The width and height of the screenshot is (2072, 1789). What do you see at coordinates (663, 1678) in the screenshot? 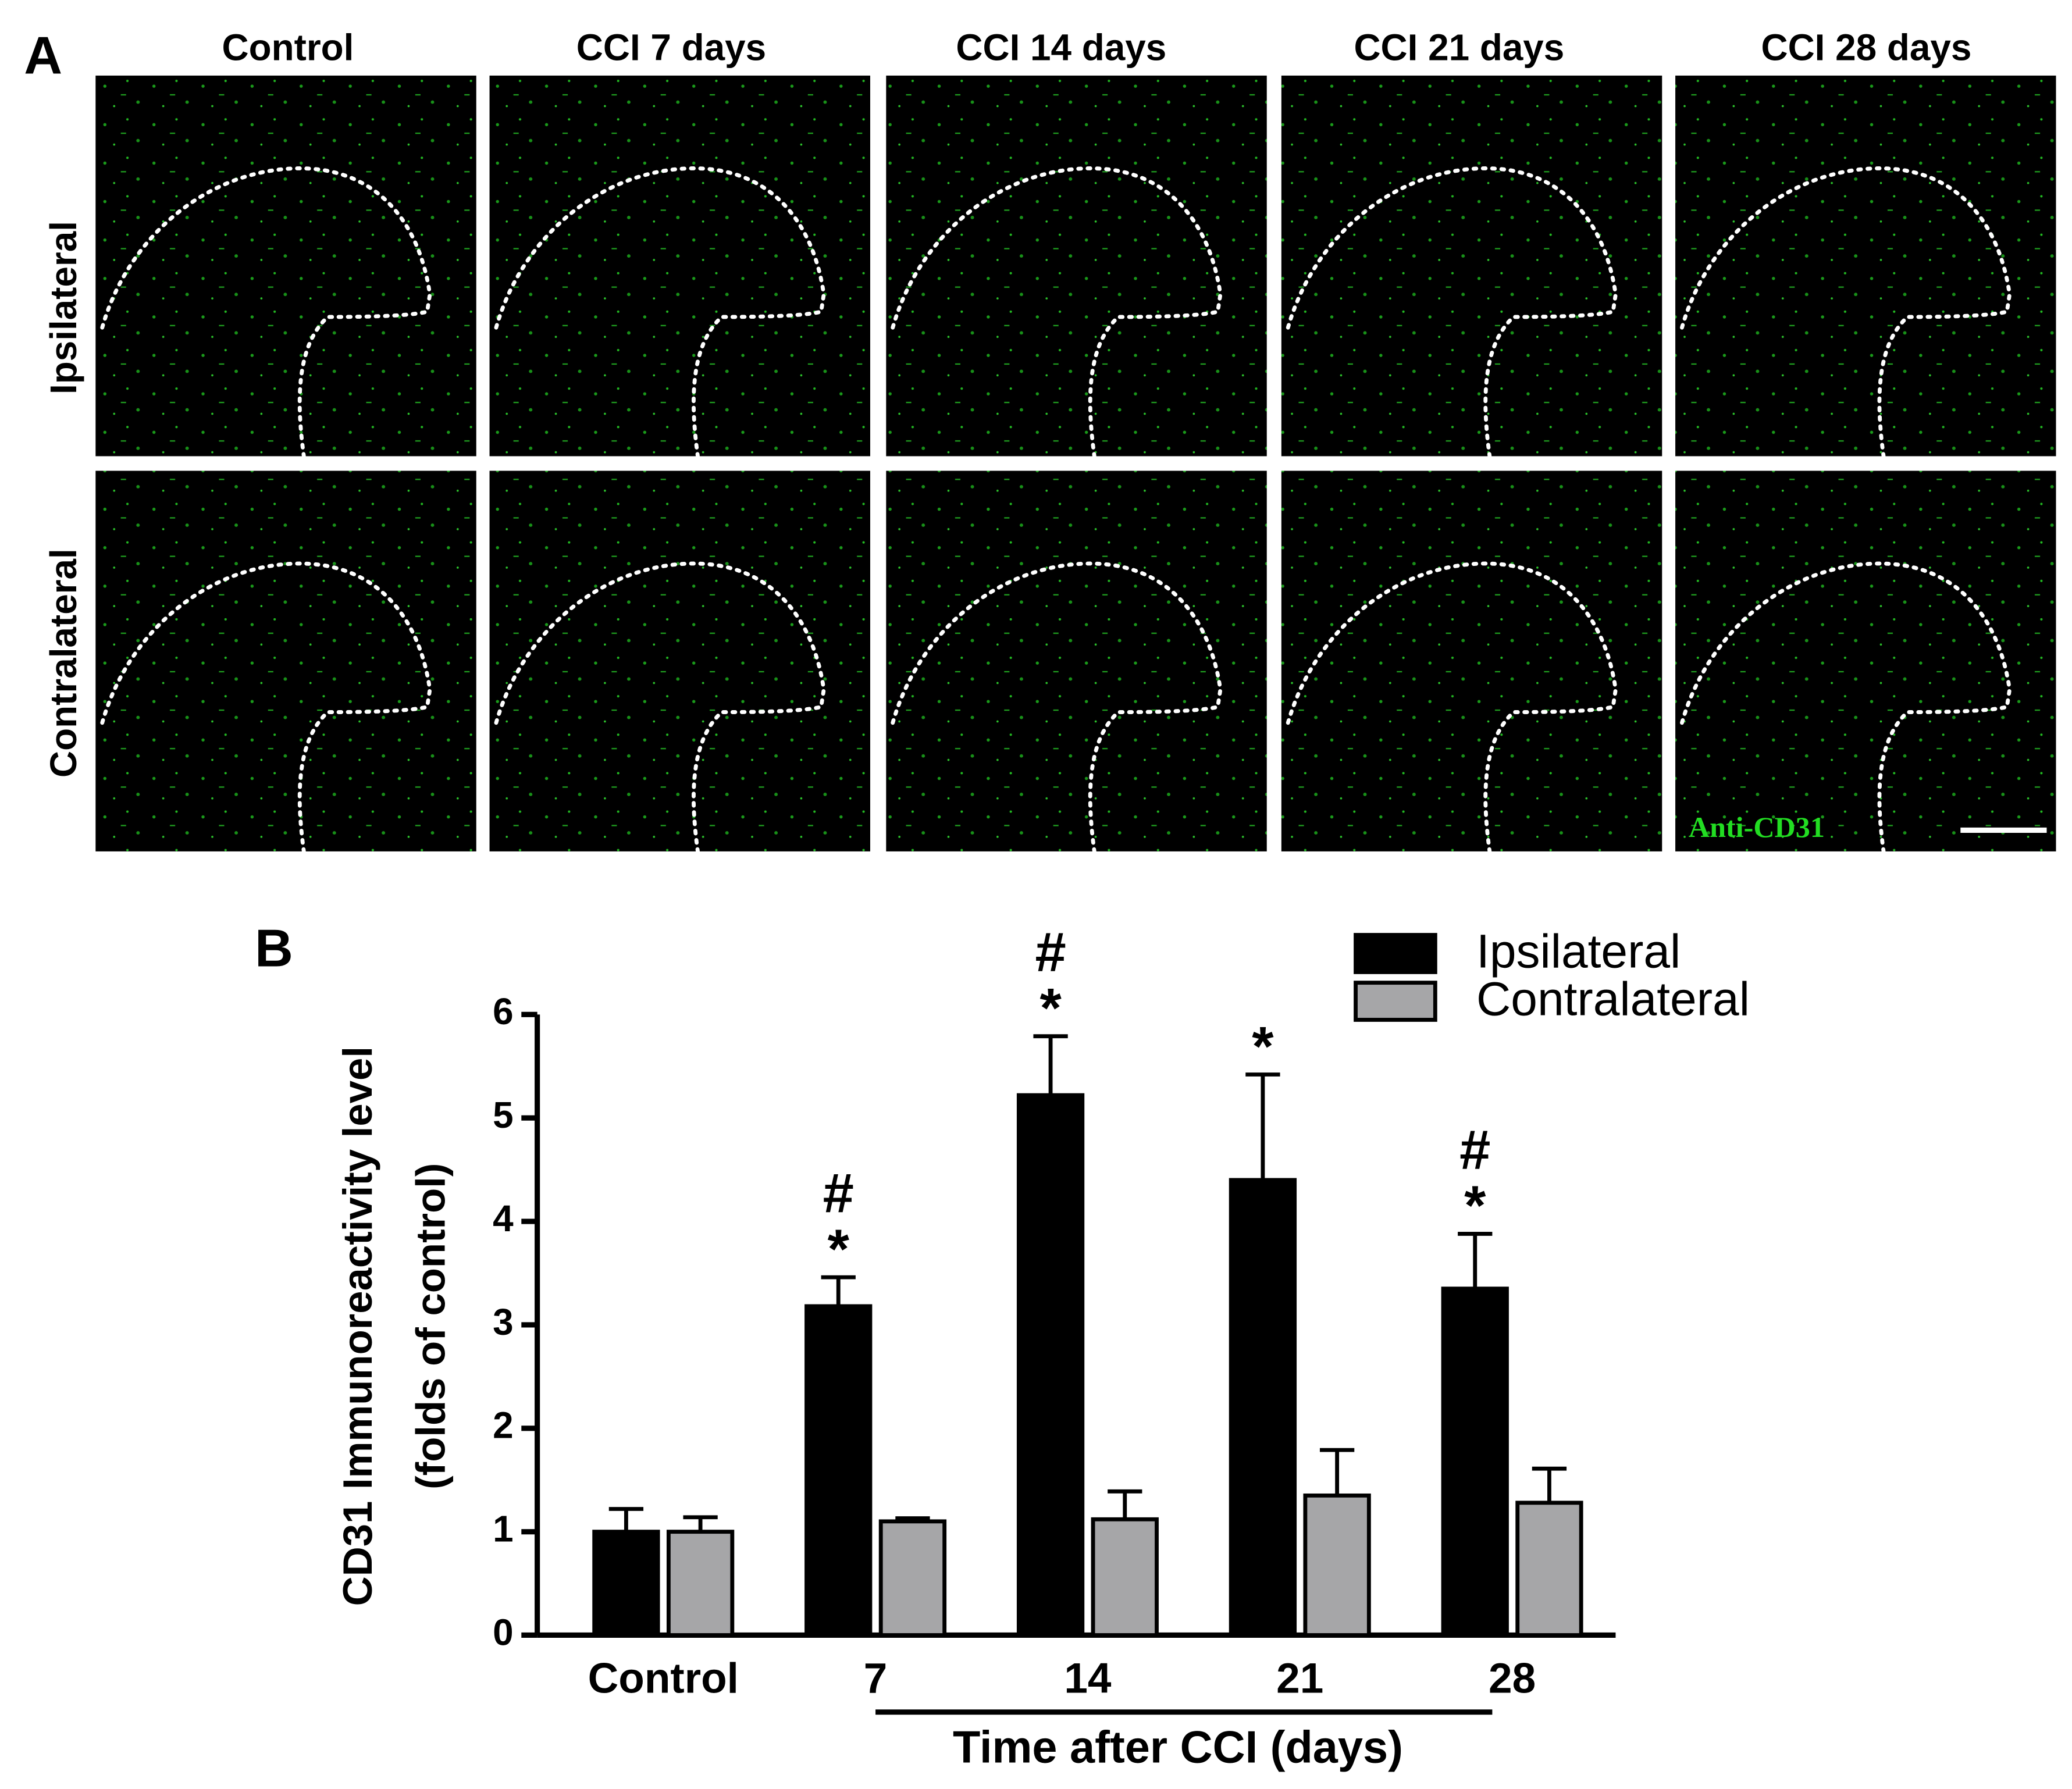
I see `x-tick-label: Control` at bounding box center [663, 1678].